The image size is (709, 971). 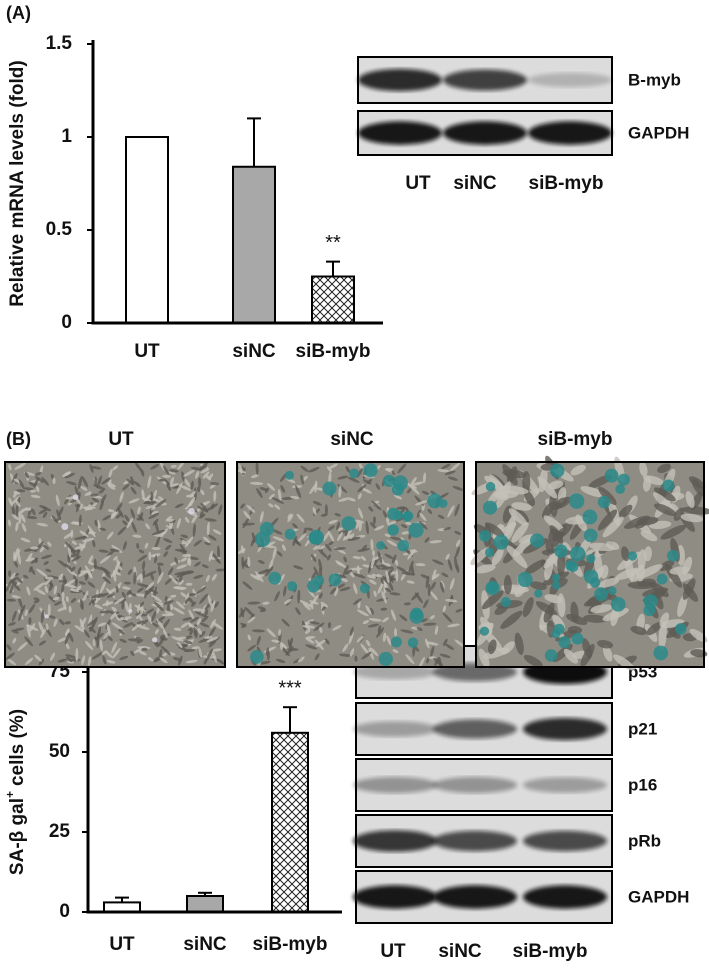 I want to click on significance: **, so click(x=333, y=243).